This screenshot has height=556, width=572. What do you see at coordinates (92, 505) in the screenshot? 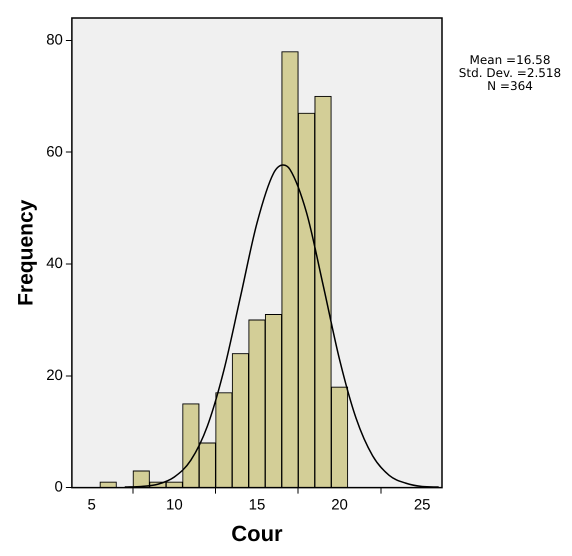
I see `x-tick-label: 5` at bounding box center [92, 505].